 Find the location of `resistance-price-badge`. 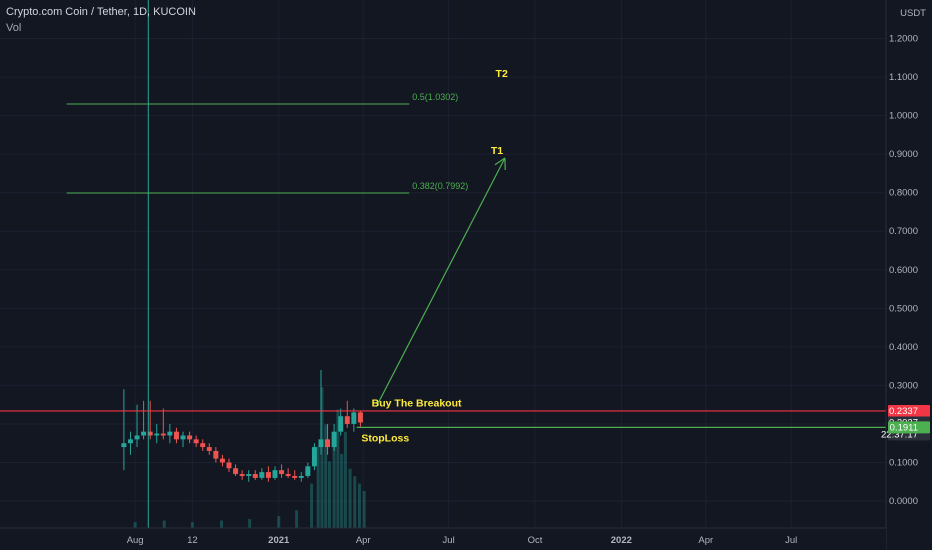

resistance-price-badge is located at coordinates (909, 410).